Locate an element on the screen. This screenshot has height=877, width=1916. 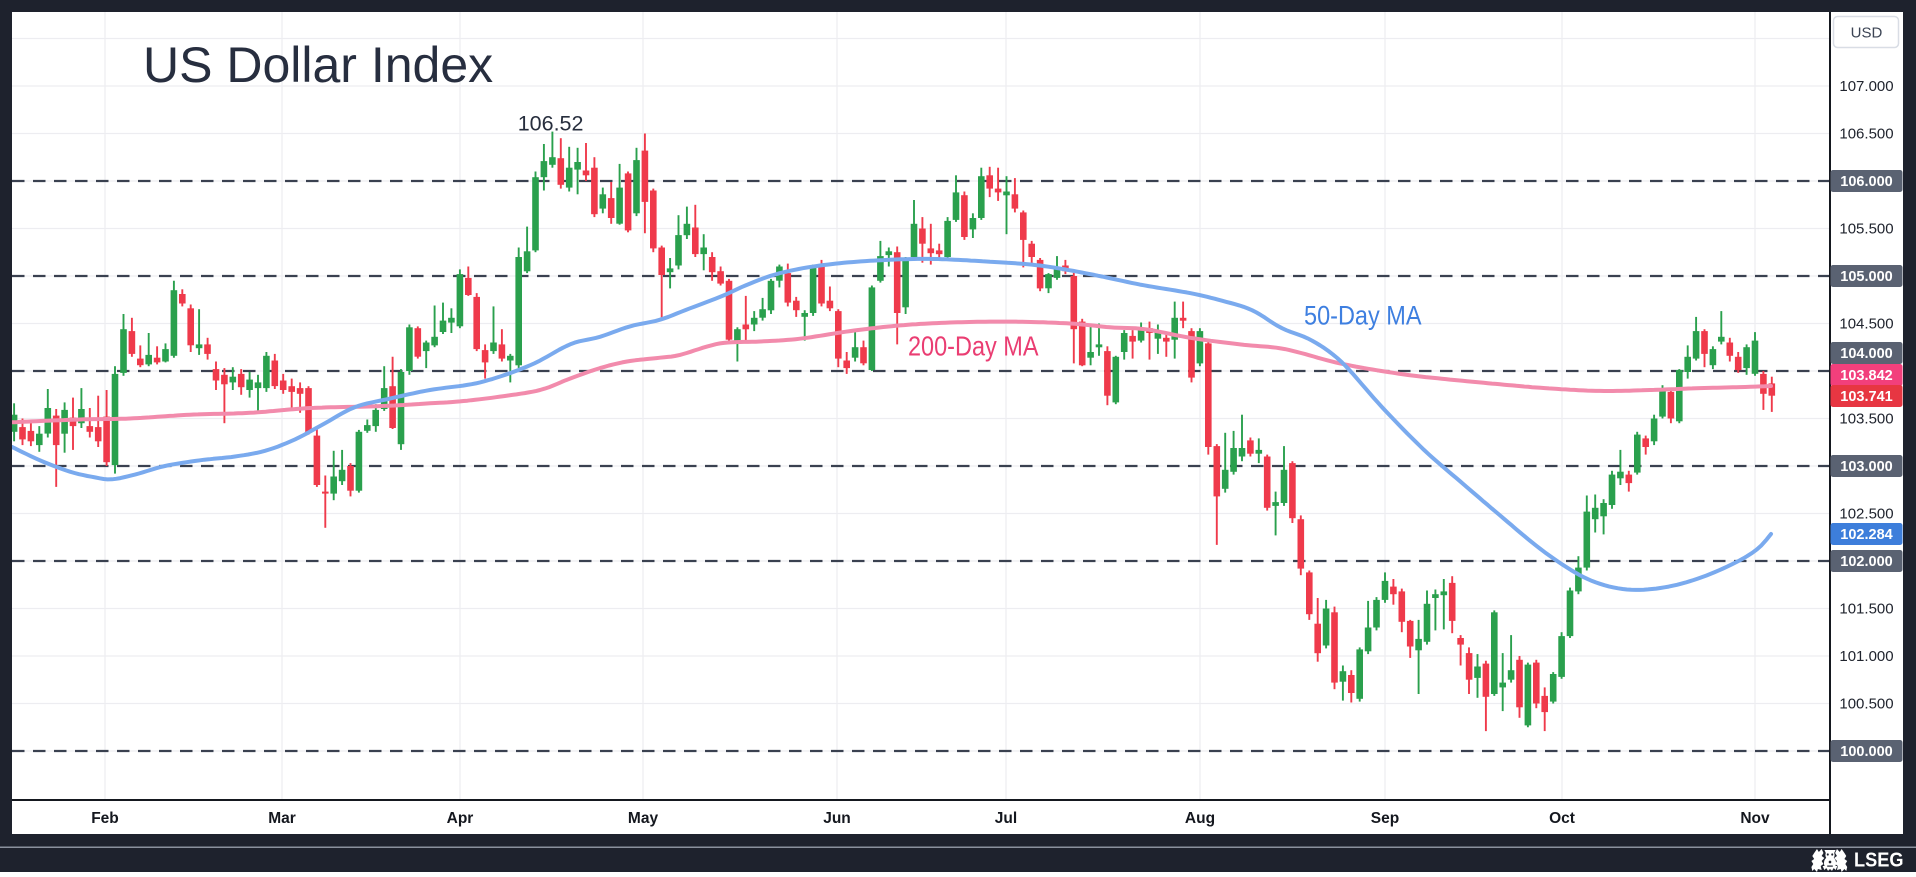
svg-text: 103.741 is located at coordinates (1866, 397).